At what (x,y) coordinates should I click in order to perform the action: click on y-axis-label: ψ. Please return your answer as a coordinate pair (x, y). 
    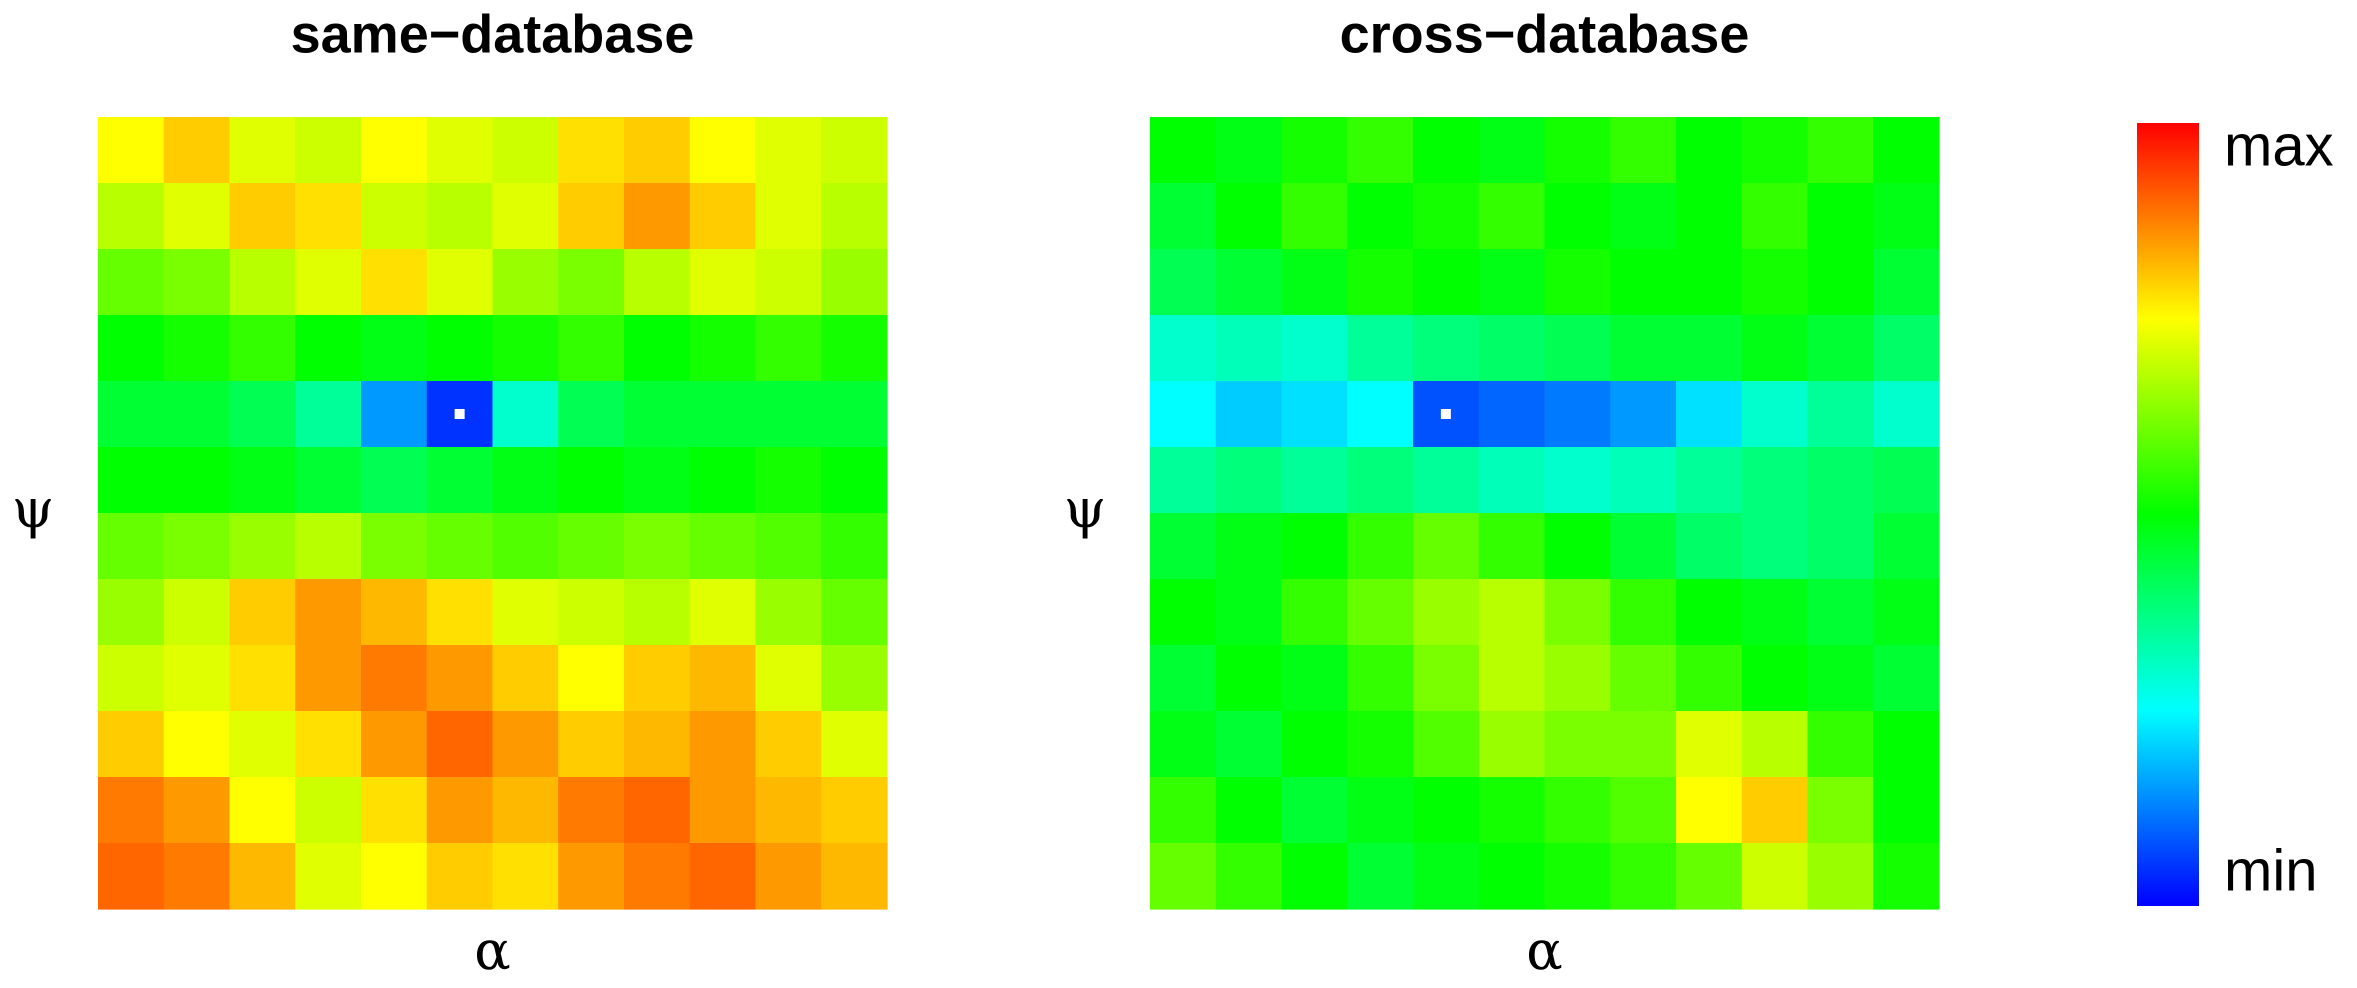
    Looking at the image, I should click on (1085, 508).